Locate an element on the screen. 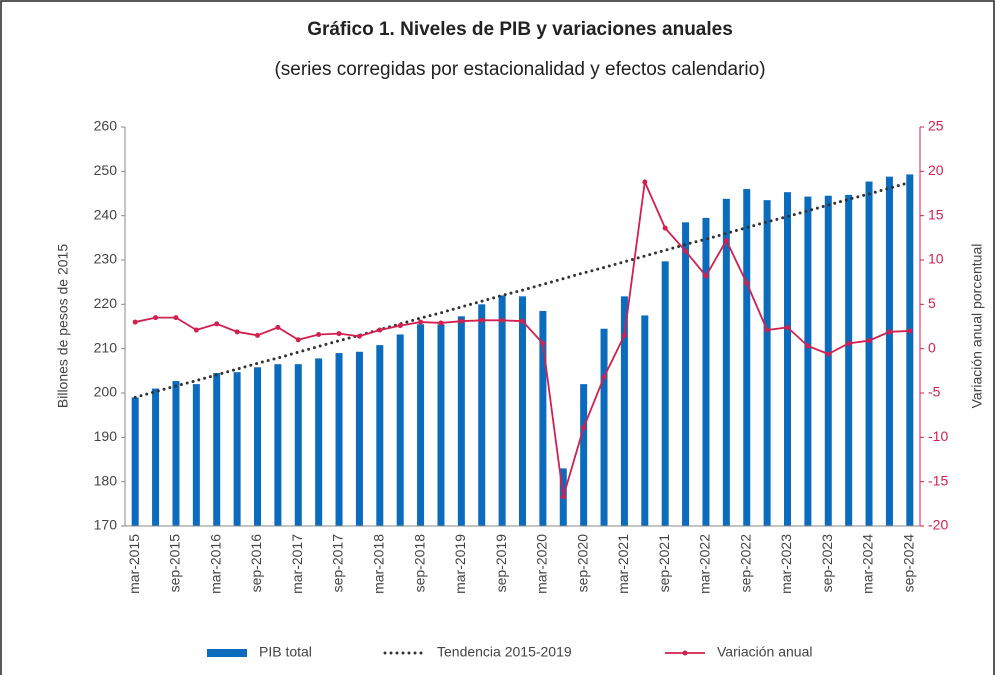 The image size is (995, 675). y2-tick-label: -15 is located at coordinates (938, 480).